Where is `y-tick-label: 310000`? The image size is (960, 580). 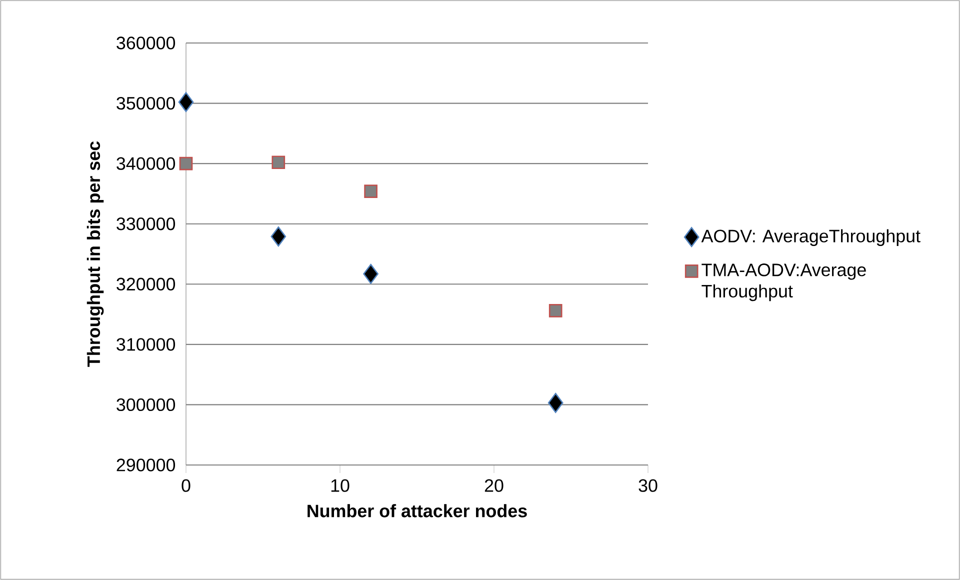
y-tick-label: 310000 is located at coordinates (146, 344).